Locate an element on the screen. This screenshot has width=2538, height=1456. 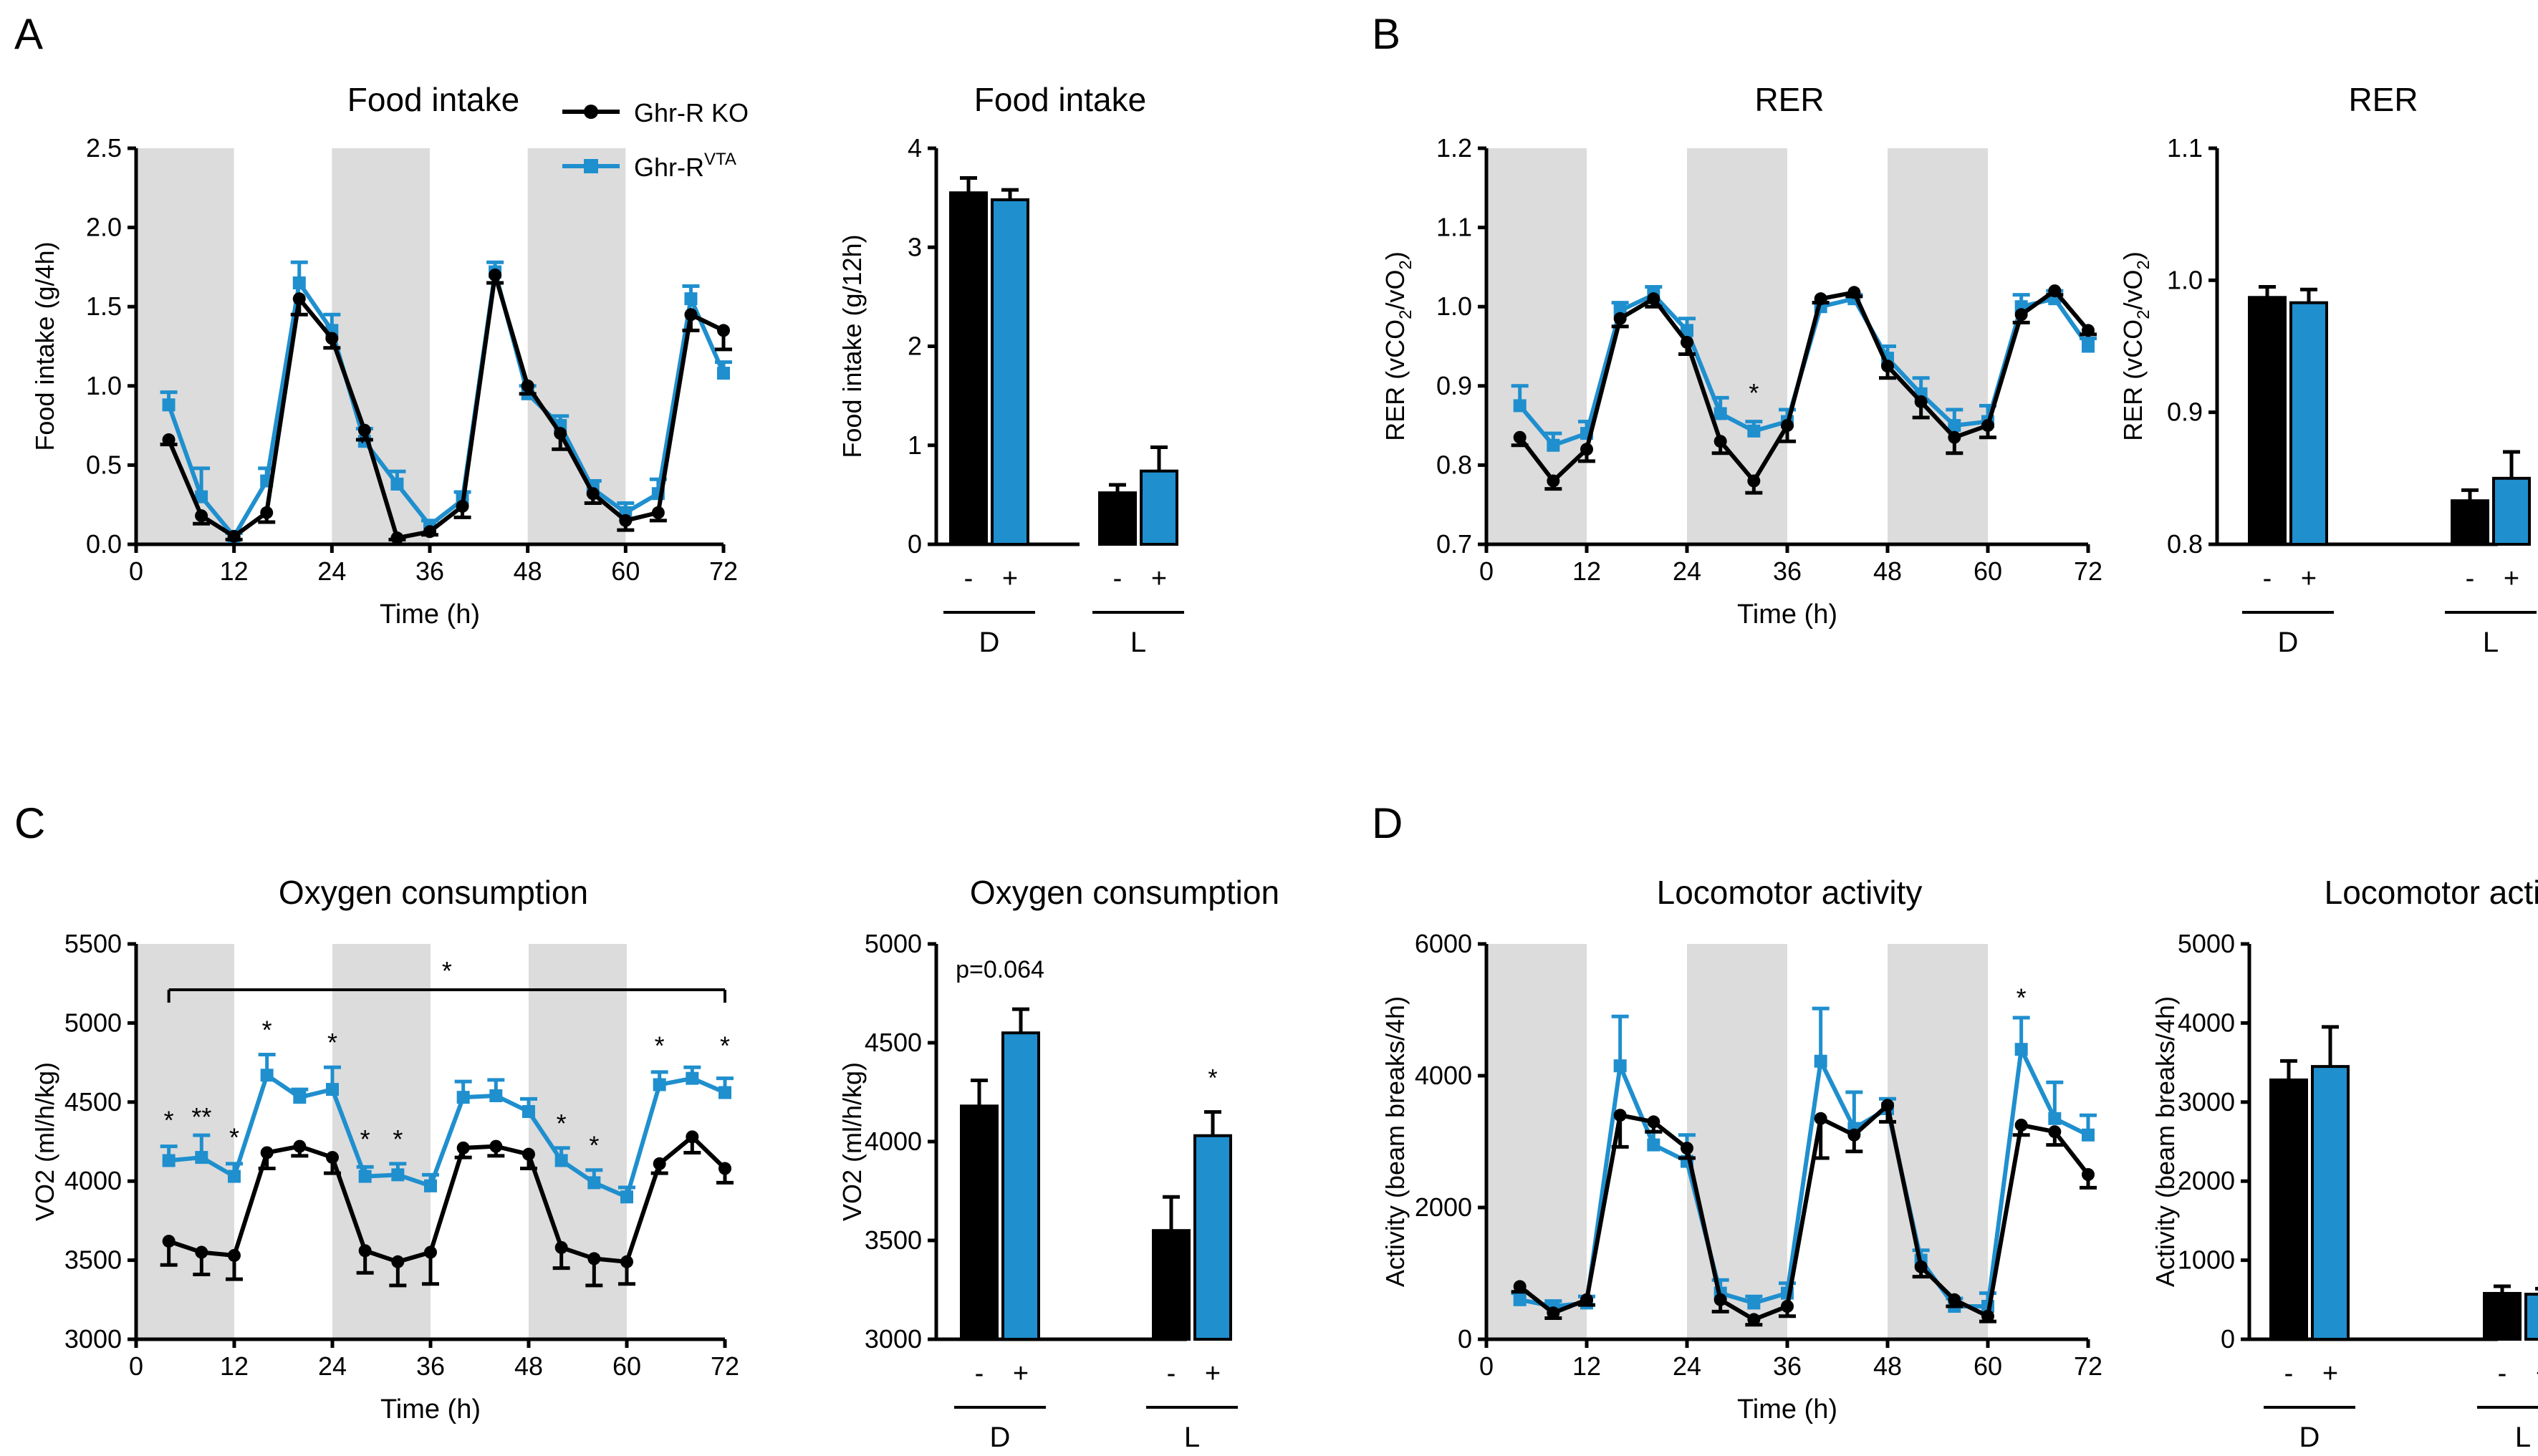
y-tick-label: 3000 is located at coordinates (2206, 1102).